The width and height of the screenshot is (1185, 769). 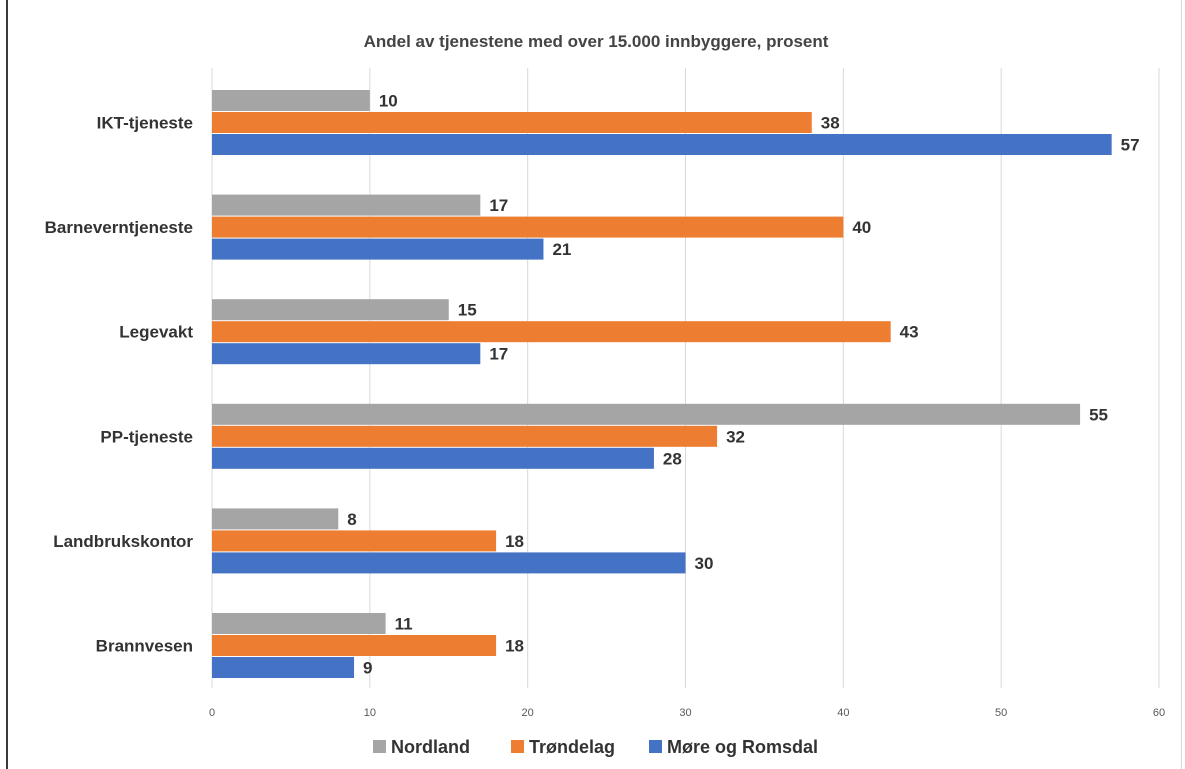 I want to click on data-label: 32, so click(x=735, y=436).